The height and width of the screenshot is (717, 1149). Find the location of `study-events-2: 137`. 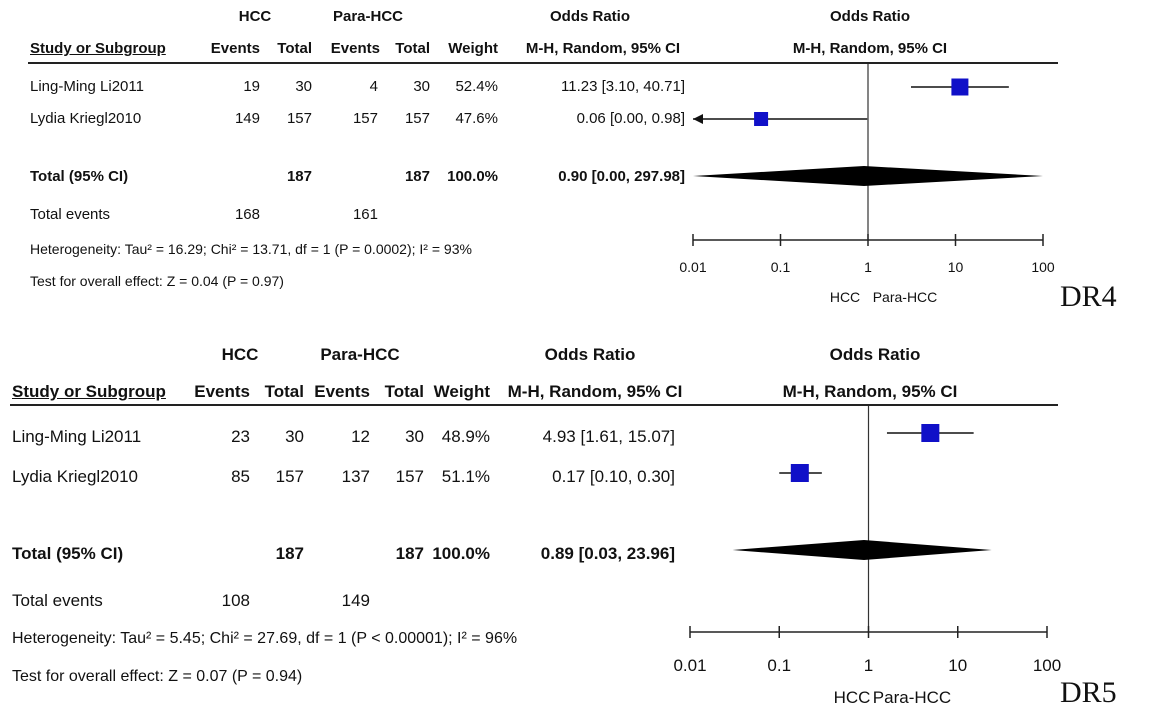

study-events-2: 137 is located at coordinates (355, 476).